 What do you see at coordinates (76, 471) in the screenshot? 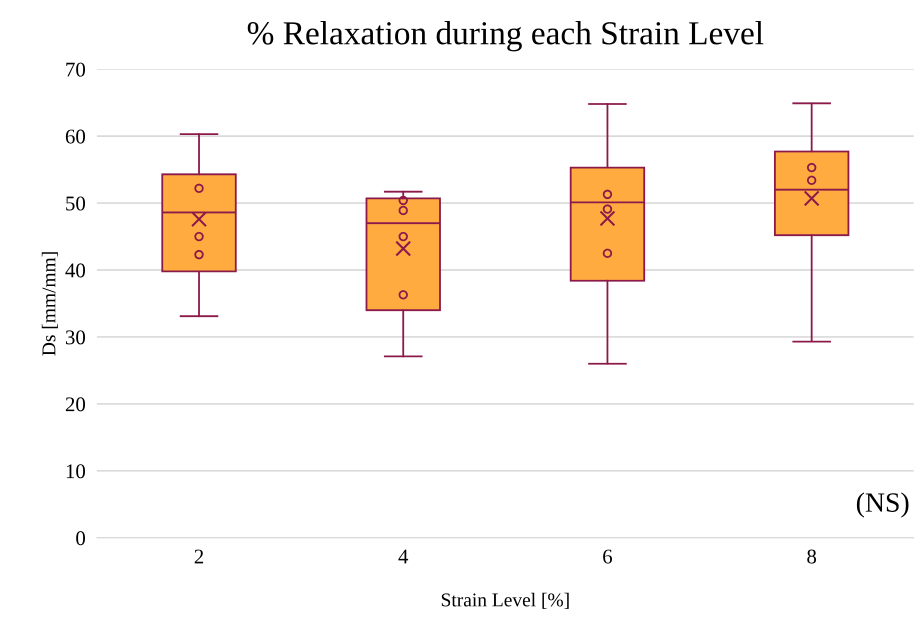
I see `y-tick-label: 10` at bounding box center [76, 471].